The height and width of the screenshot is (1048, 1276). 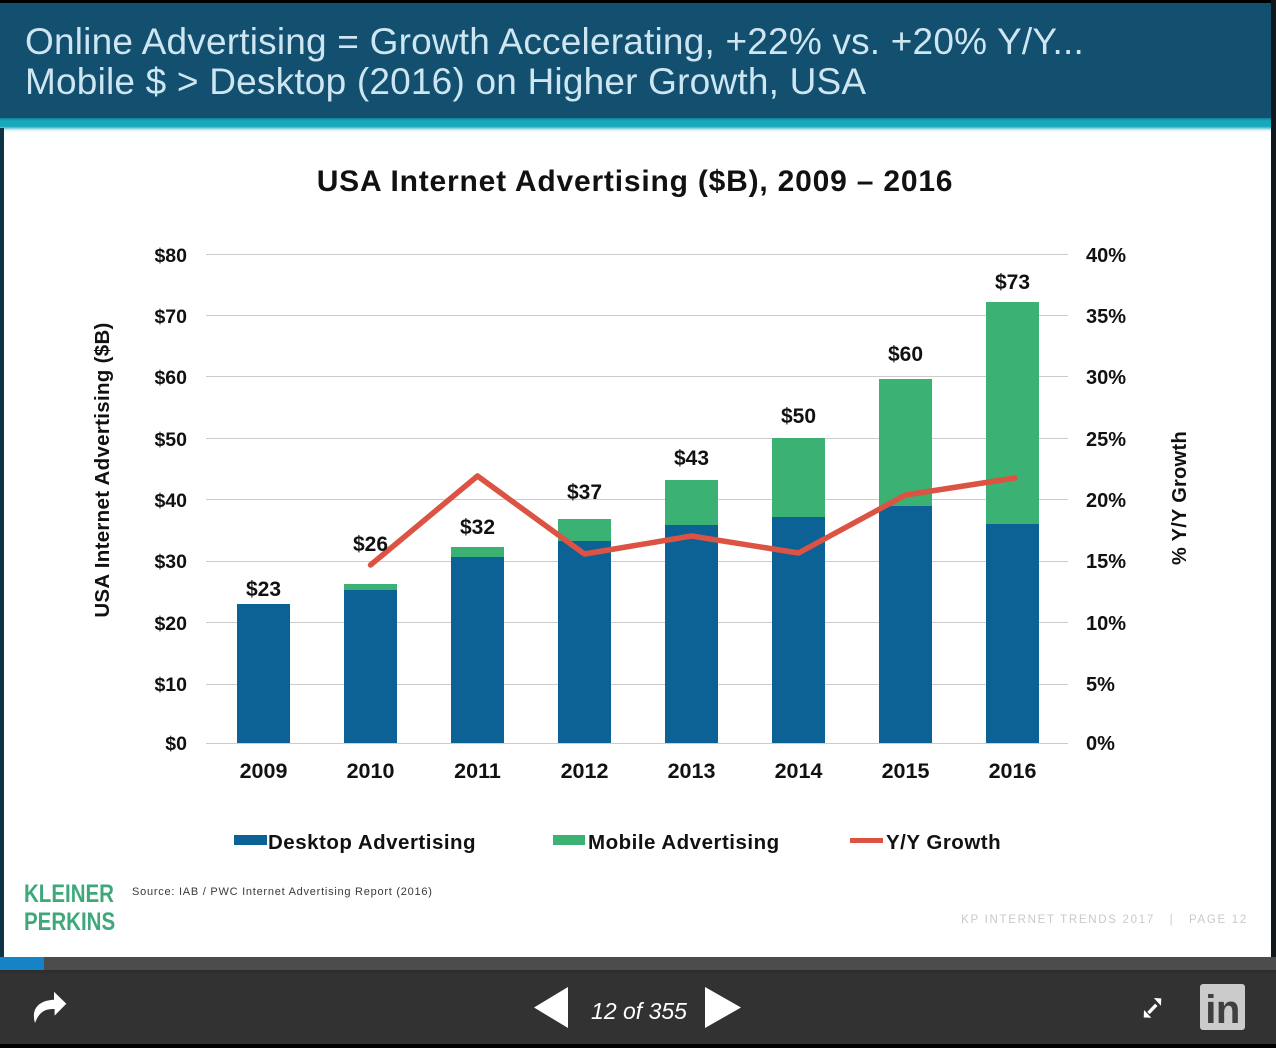 I want to click on svg-text: $23, so click(x=263, y=589).